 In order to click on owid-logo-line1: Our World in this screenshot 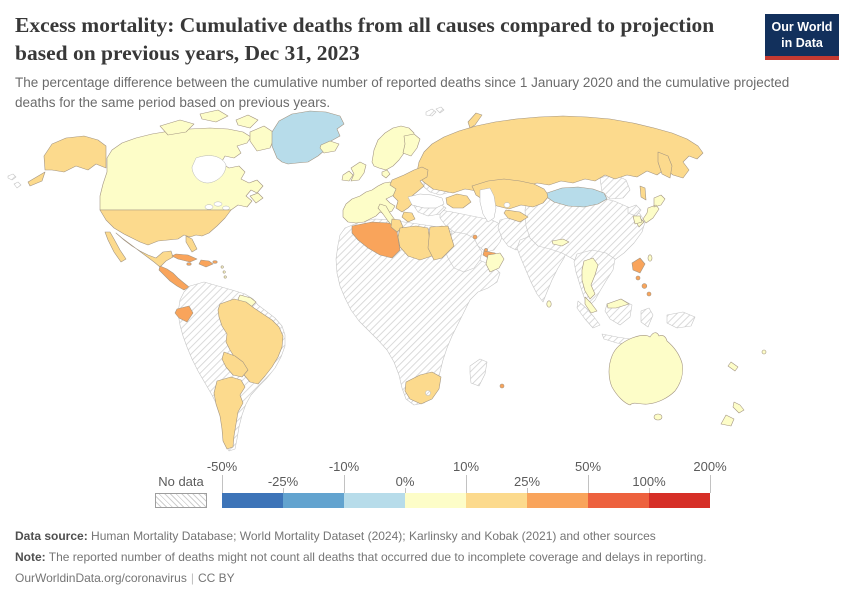, I will do `click(802, 27)`.